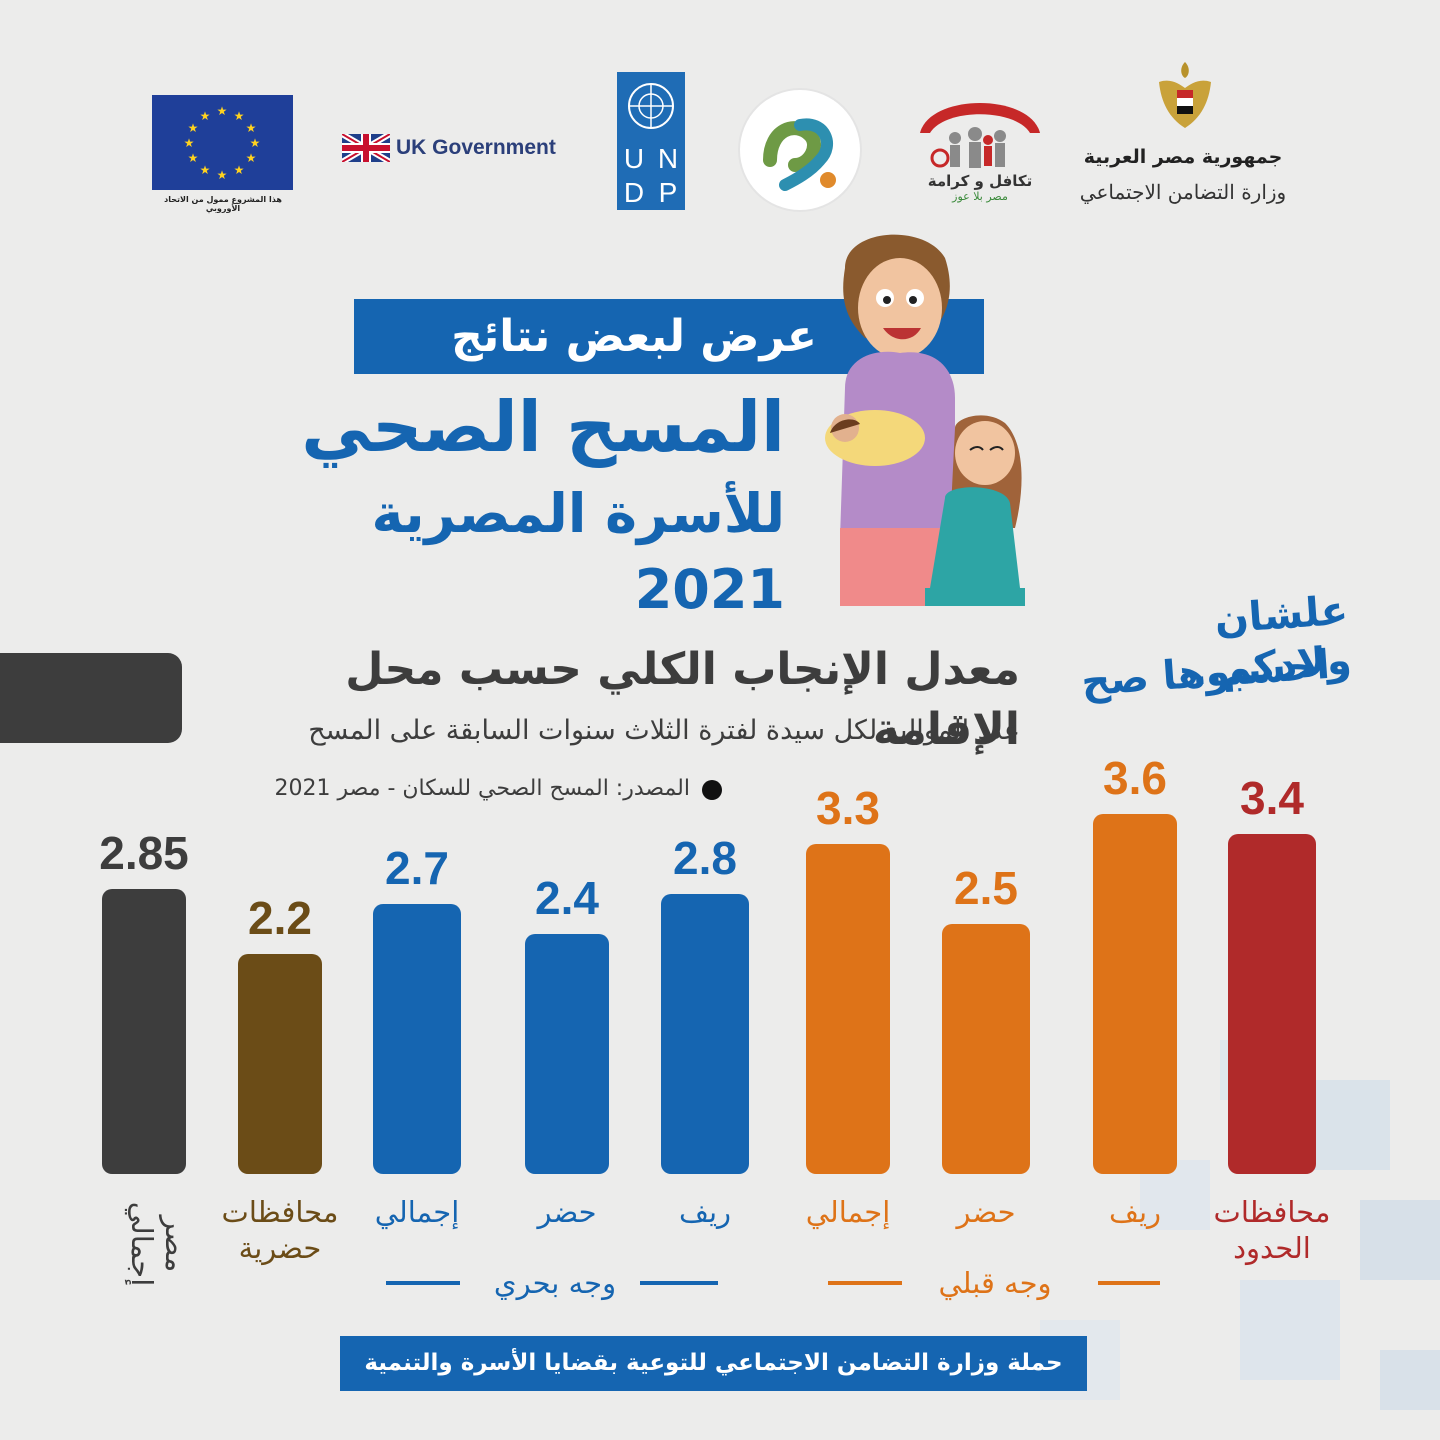 This screenshot has height=1440, width=1440. Describe the element at coordinates (651, 141) in the screenshot. I see `undp-logo: U N D P` at that location.